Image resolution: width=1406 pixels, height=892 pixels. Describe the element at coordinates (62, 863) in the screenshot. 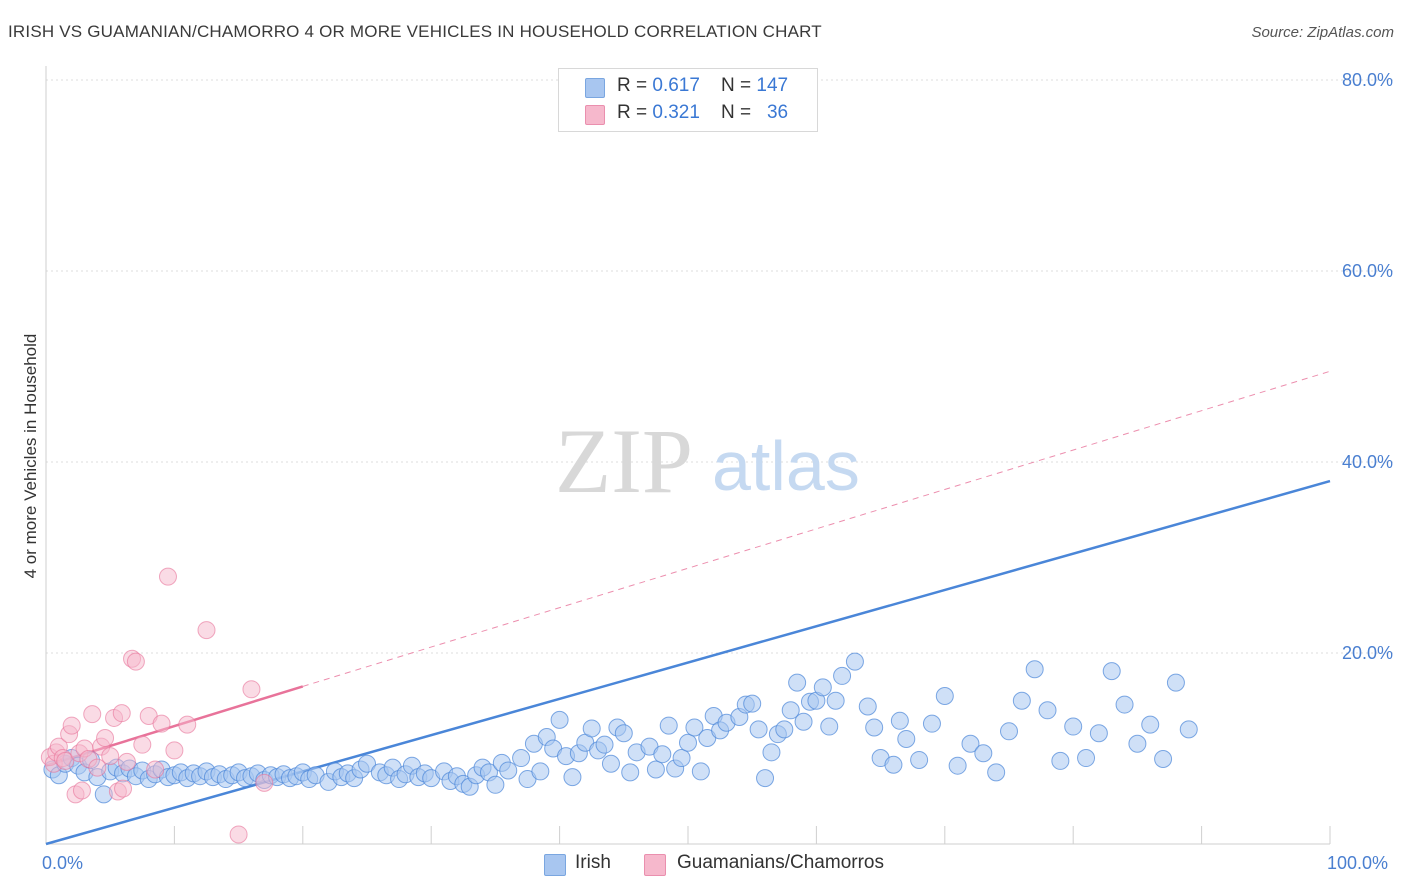

I see `x-tick-label-min: 0.0%` at that location.